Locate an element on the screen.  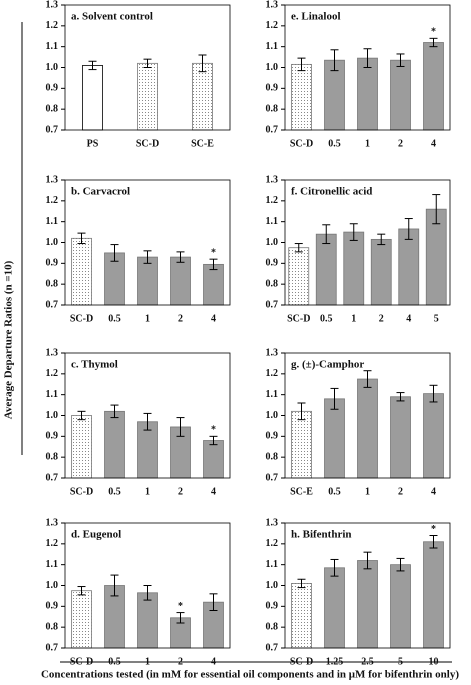
panel-title: d. Eugenol is located at coordinates (96, 535).